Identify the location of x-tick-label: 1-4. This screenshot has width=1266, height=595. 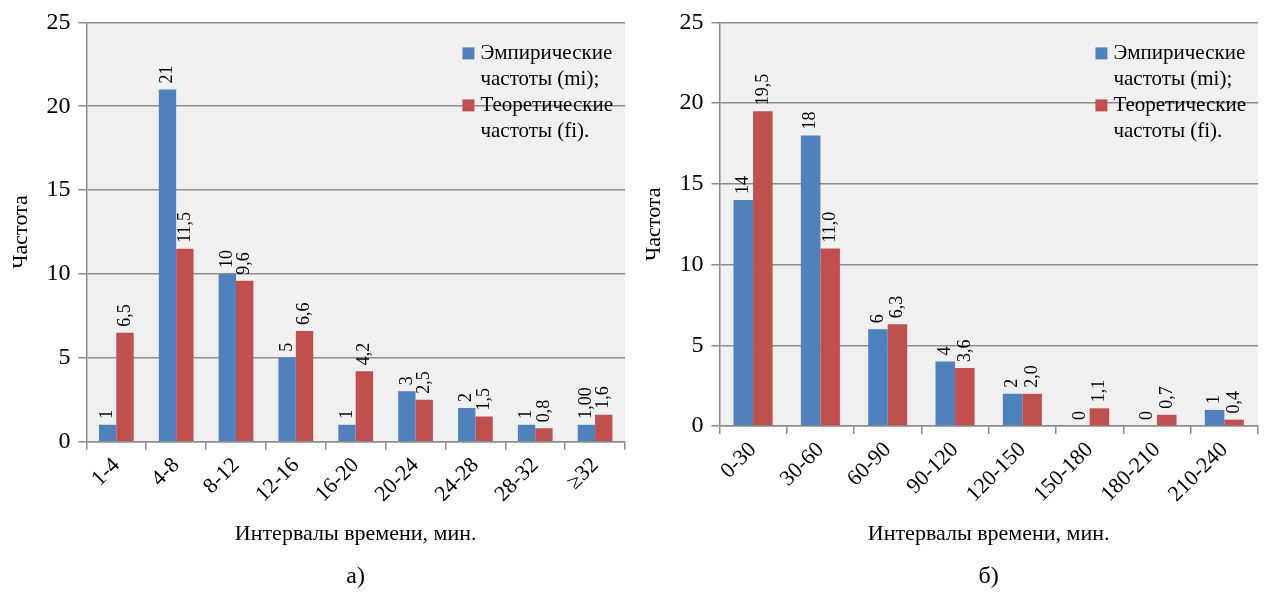
(104, 471).